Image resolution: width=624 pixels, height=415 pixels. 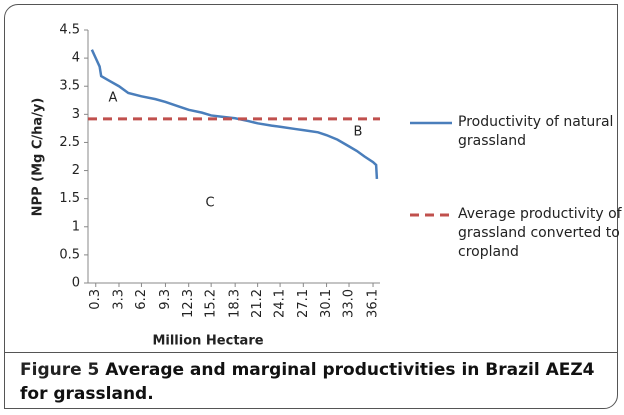 What do you see at coordinates (76, 114) in the screenshot?
I see `y-tick-label: 3` at bounding box center [76, 114].